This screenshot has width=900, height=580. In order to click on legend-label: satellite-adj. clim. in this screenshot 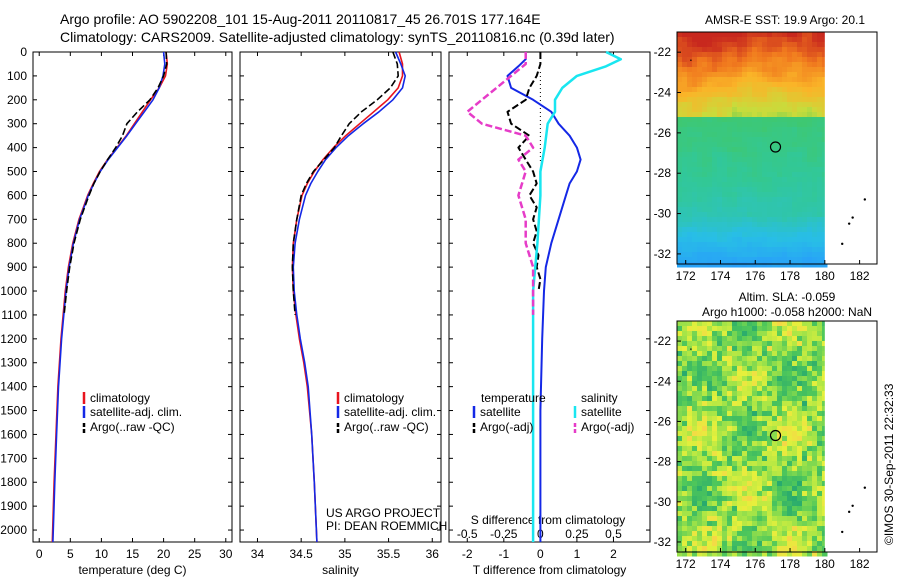, I will do `click(390, 412)`.